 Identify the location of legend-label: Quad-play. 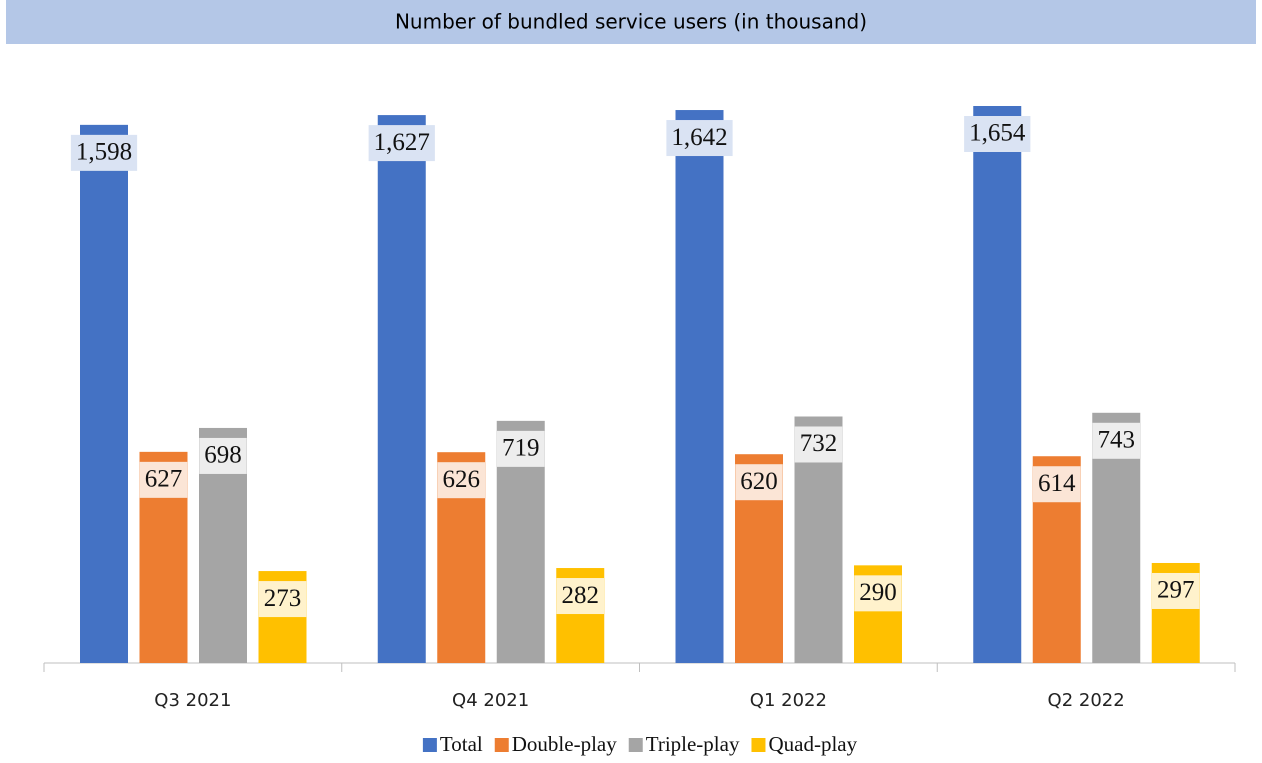
(812, 744).